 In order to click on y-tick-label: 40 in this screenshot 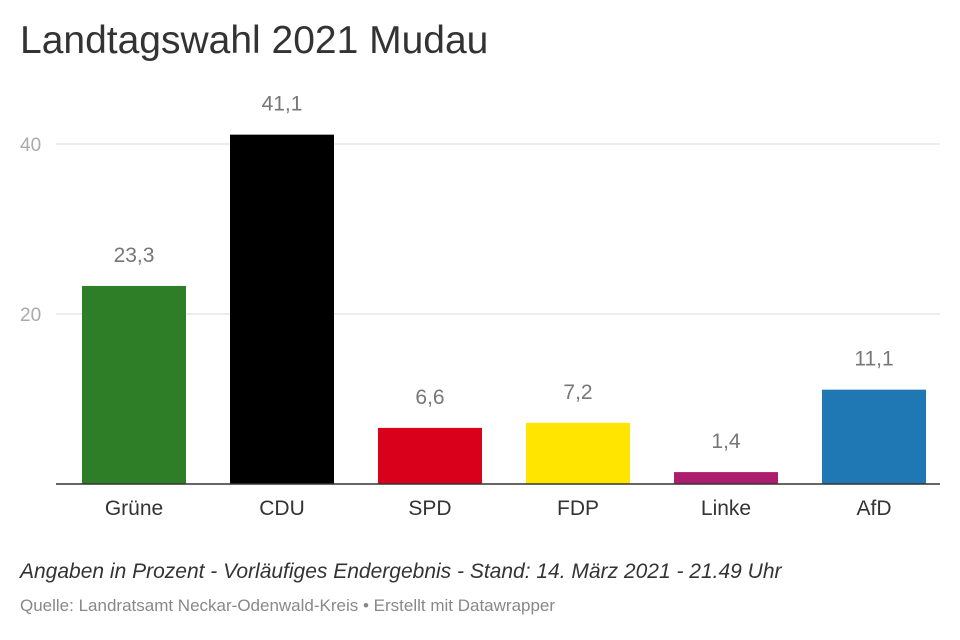, I will do `click(30, 145)`.